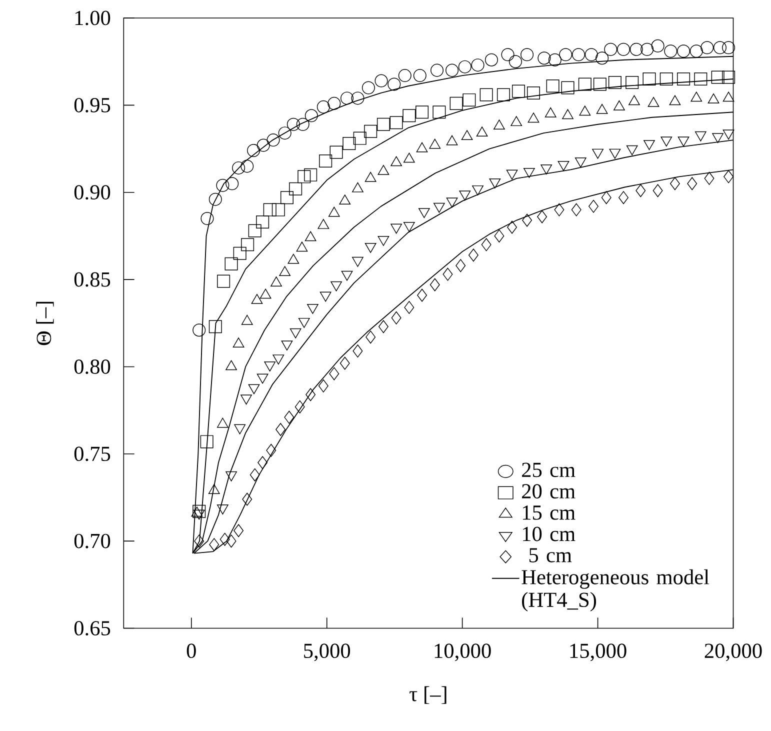 This screenshot has height=731, width=771. What do you see at coordinates (549, 470) in the screenshot?
I see `legend-label: 25 cm` at bounding box center [549, 470].